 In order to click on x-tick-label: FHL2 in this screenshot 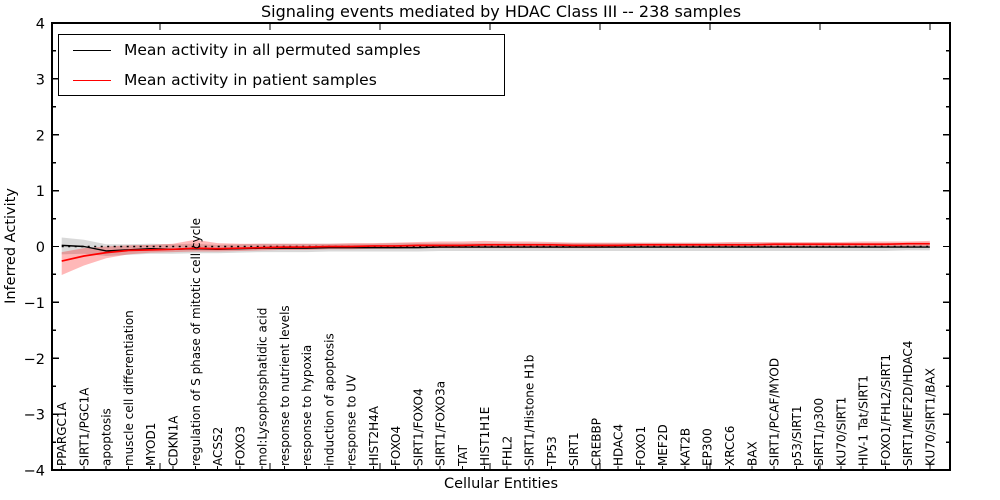, I will do `click(507, 451)`.